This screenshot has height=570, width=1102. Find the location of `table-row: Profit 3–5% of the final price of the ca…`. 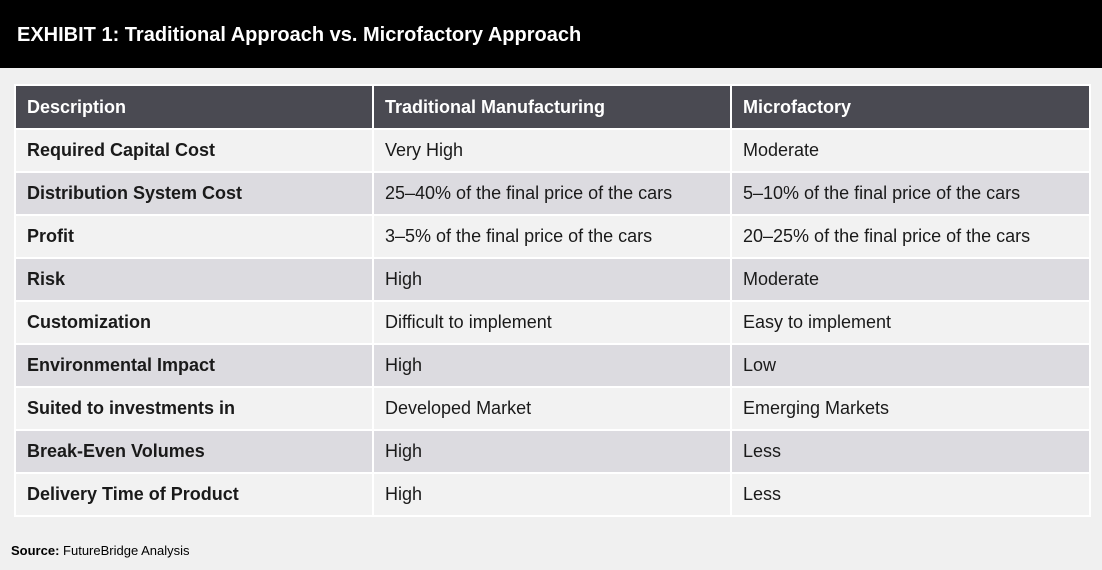

table-row: Profit 3–5% of the final price of the ca… is located at coordinates (552, 236).